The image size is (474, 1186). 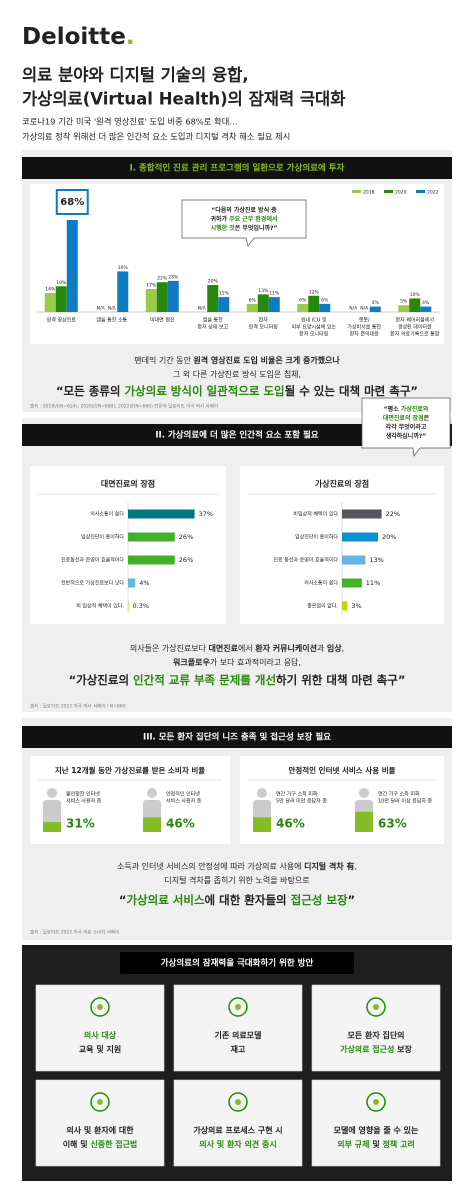 I want to click on quote-text: “가상진료의 인간적 교류 부족 문제를 개선하기 위한 대책 마련 촉구”, so click(x=237, y=680).